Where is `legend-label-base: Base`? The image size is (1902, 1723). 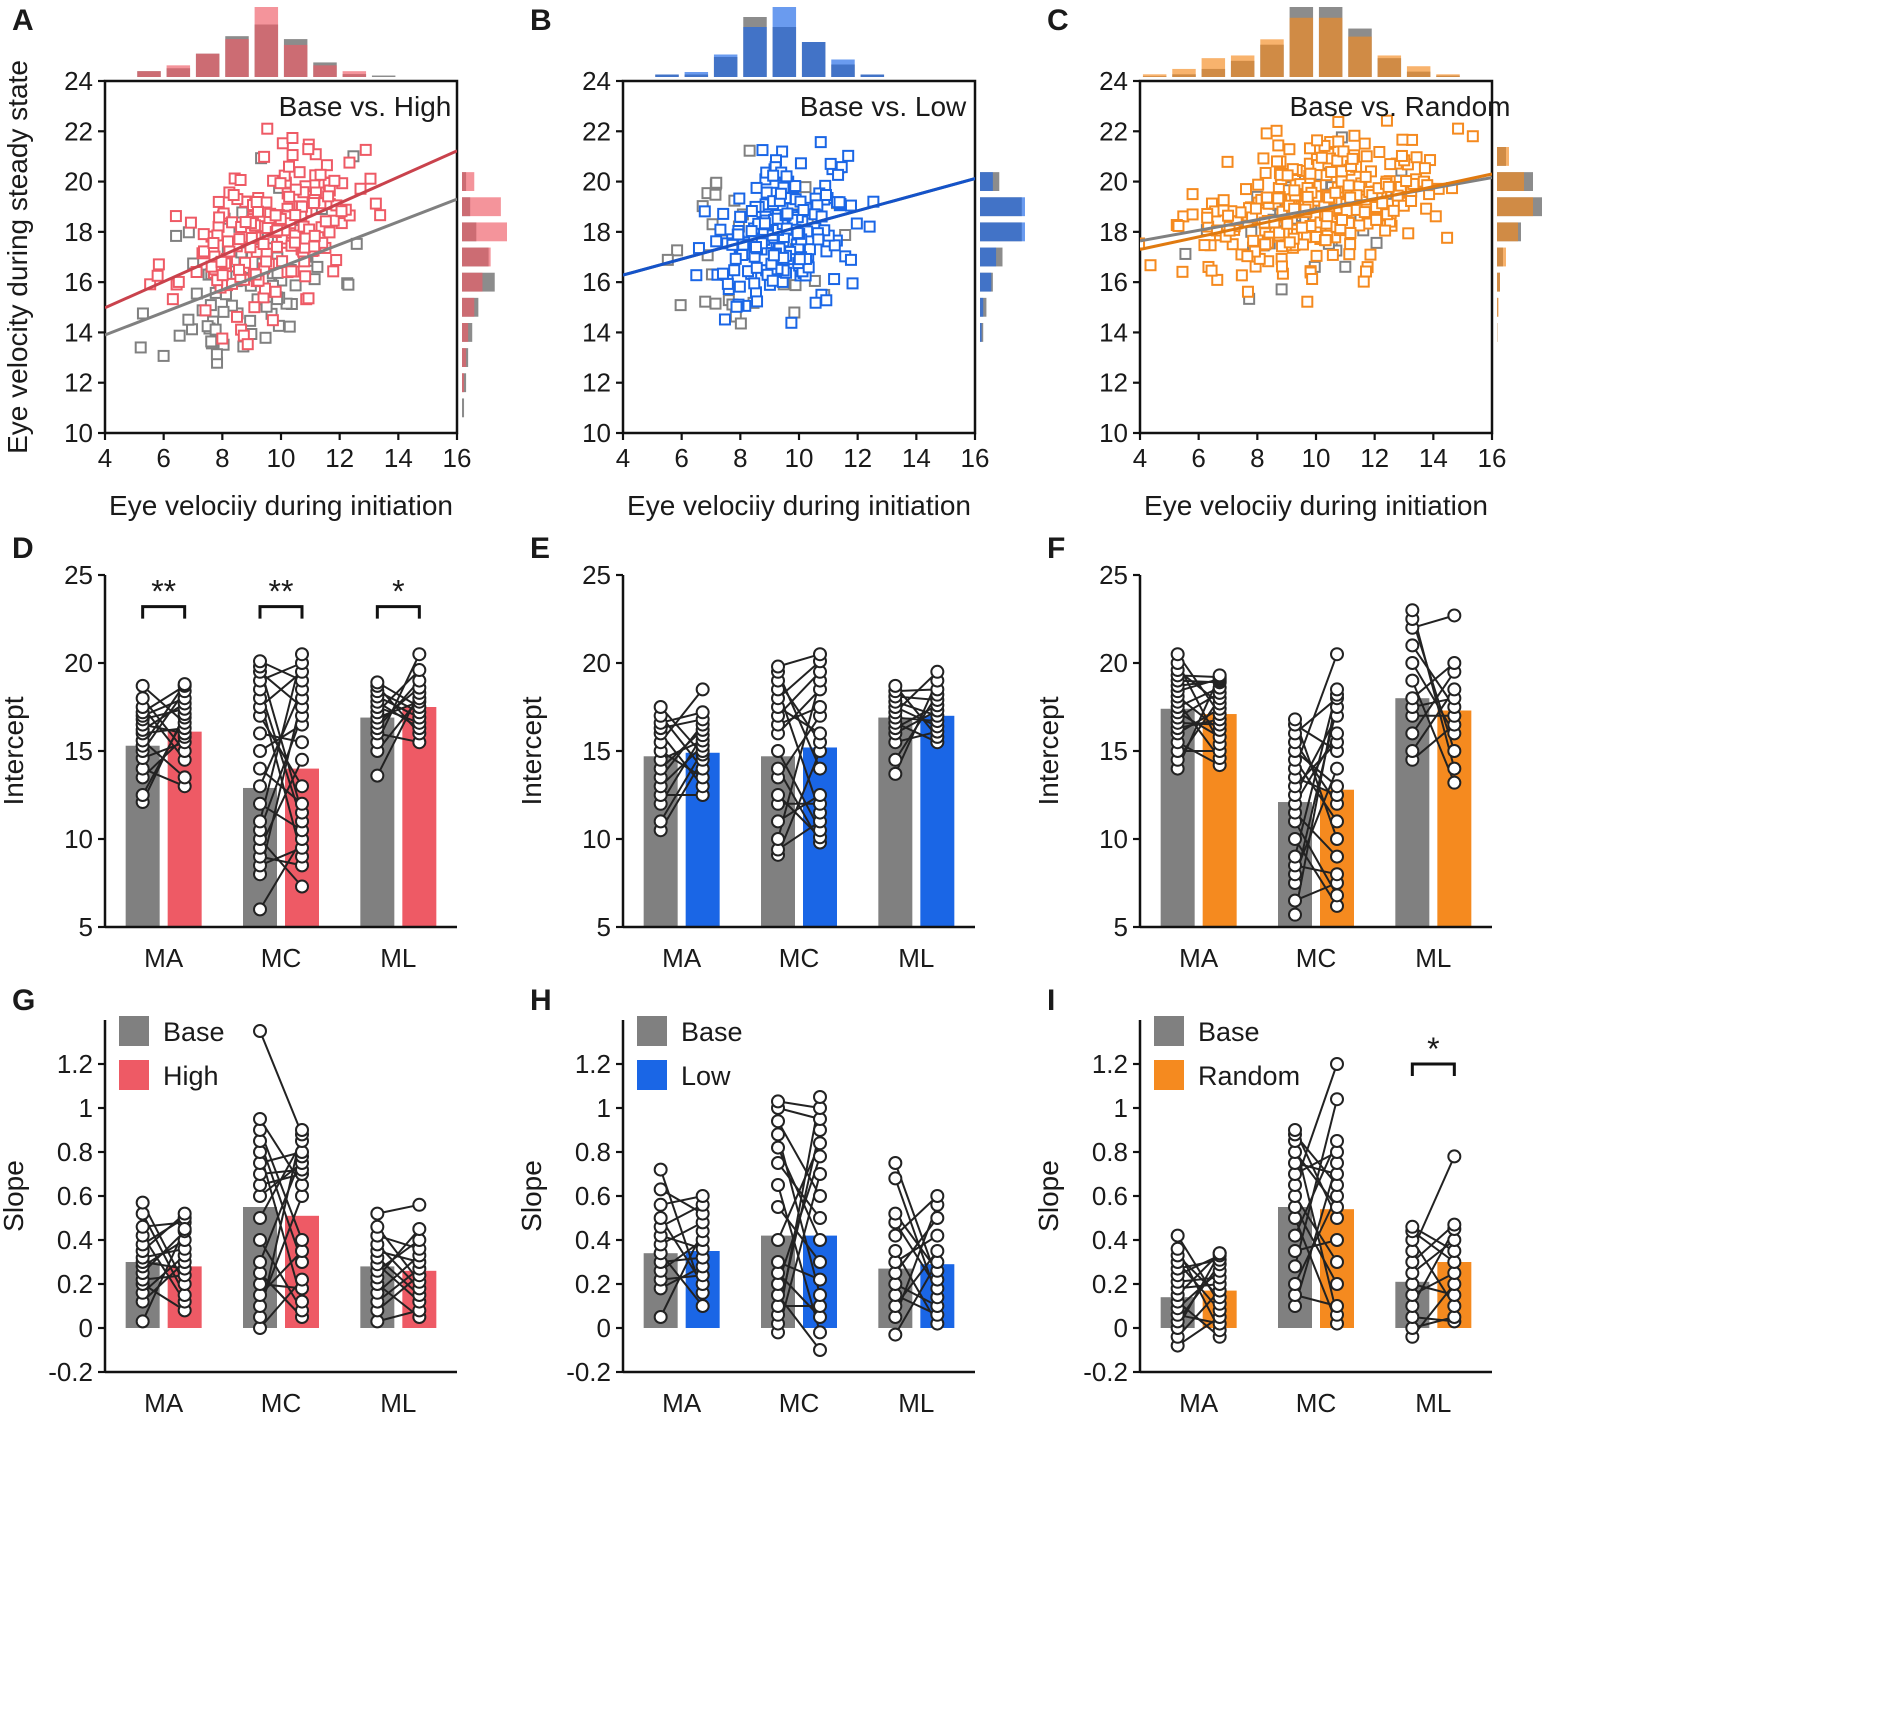
legend-label-base: Base is located at coordinates (1229, 1032).